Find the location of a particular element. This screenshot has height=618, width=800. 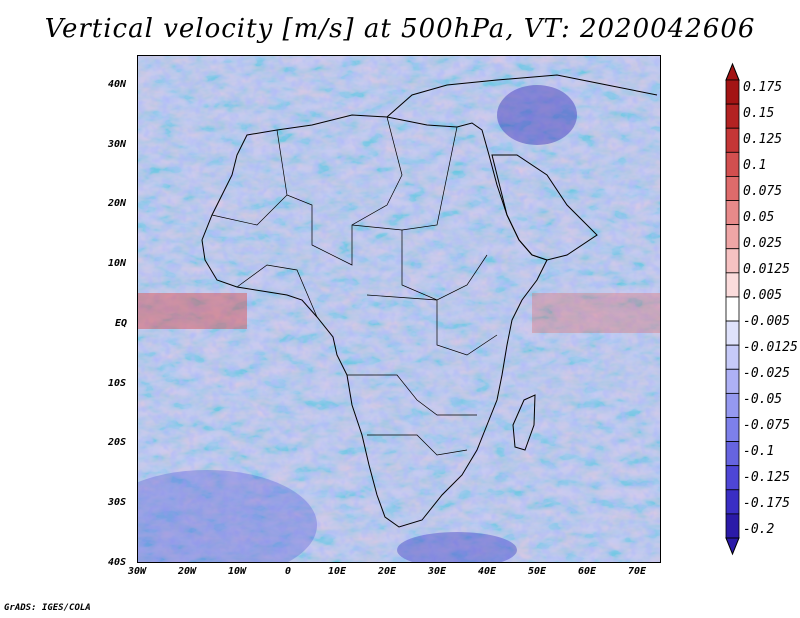

south-ocean-subsidence is located at coordinates (457, 547).